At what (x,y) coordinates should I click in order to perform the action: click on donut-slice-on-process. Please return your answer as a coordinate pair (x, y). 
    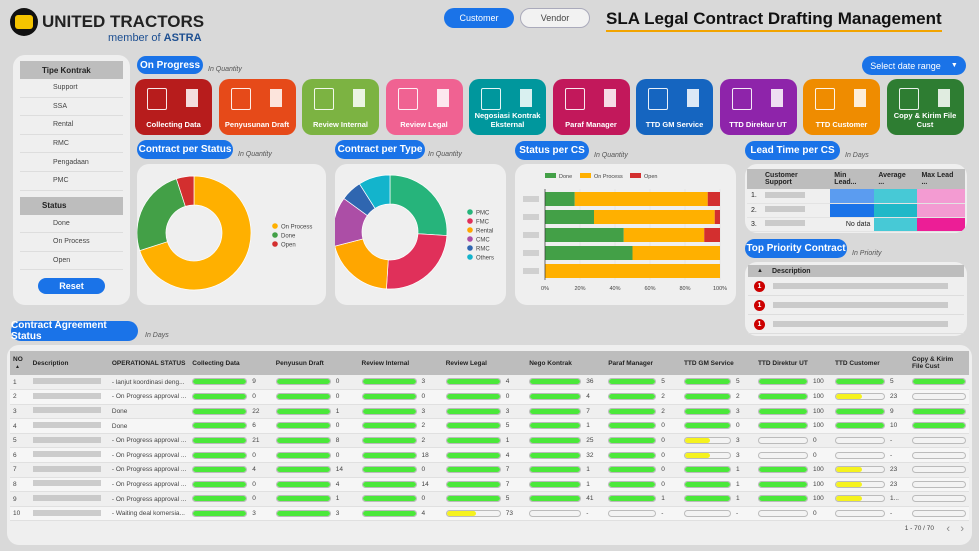
    Looking at the image, I should click on (195, 233).